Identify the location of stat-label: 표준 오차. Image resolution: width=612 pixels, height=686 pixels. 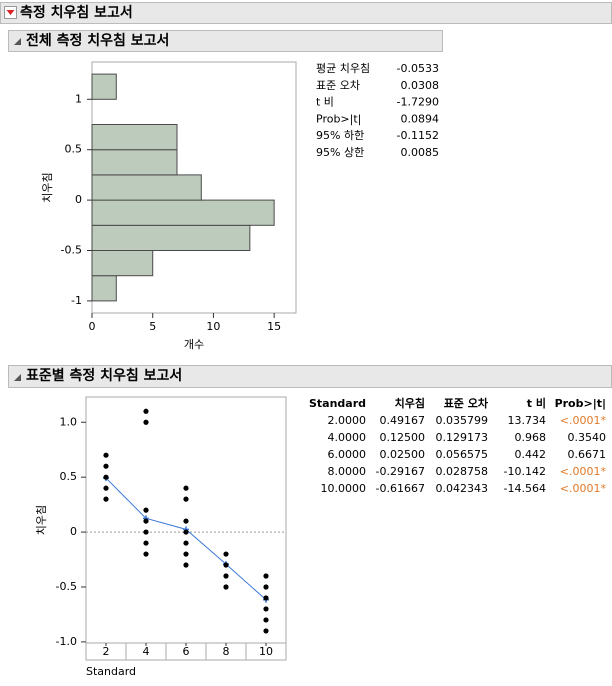
(338, 85).